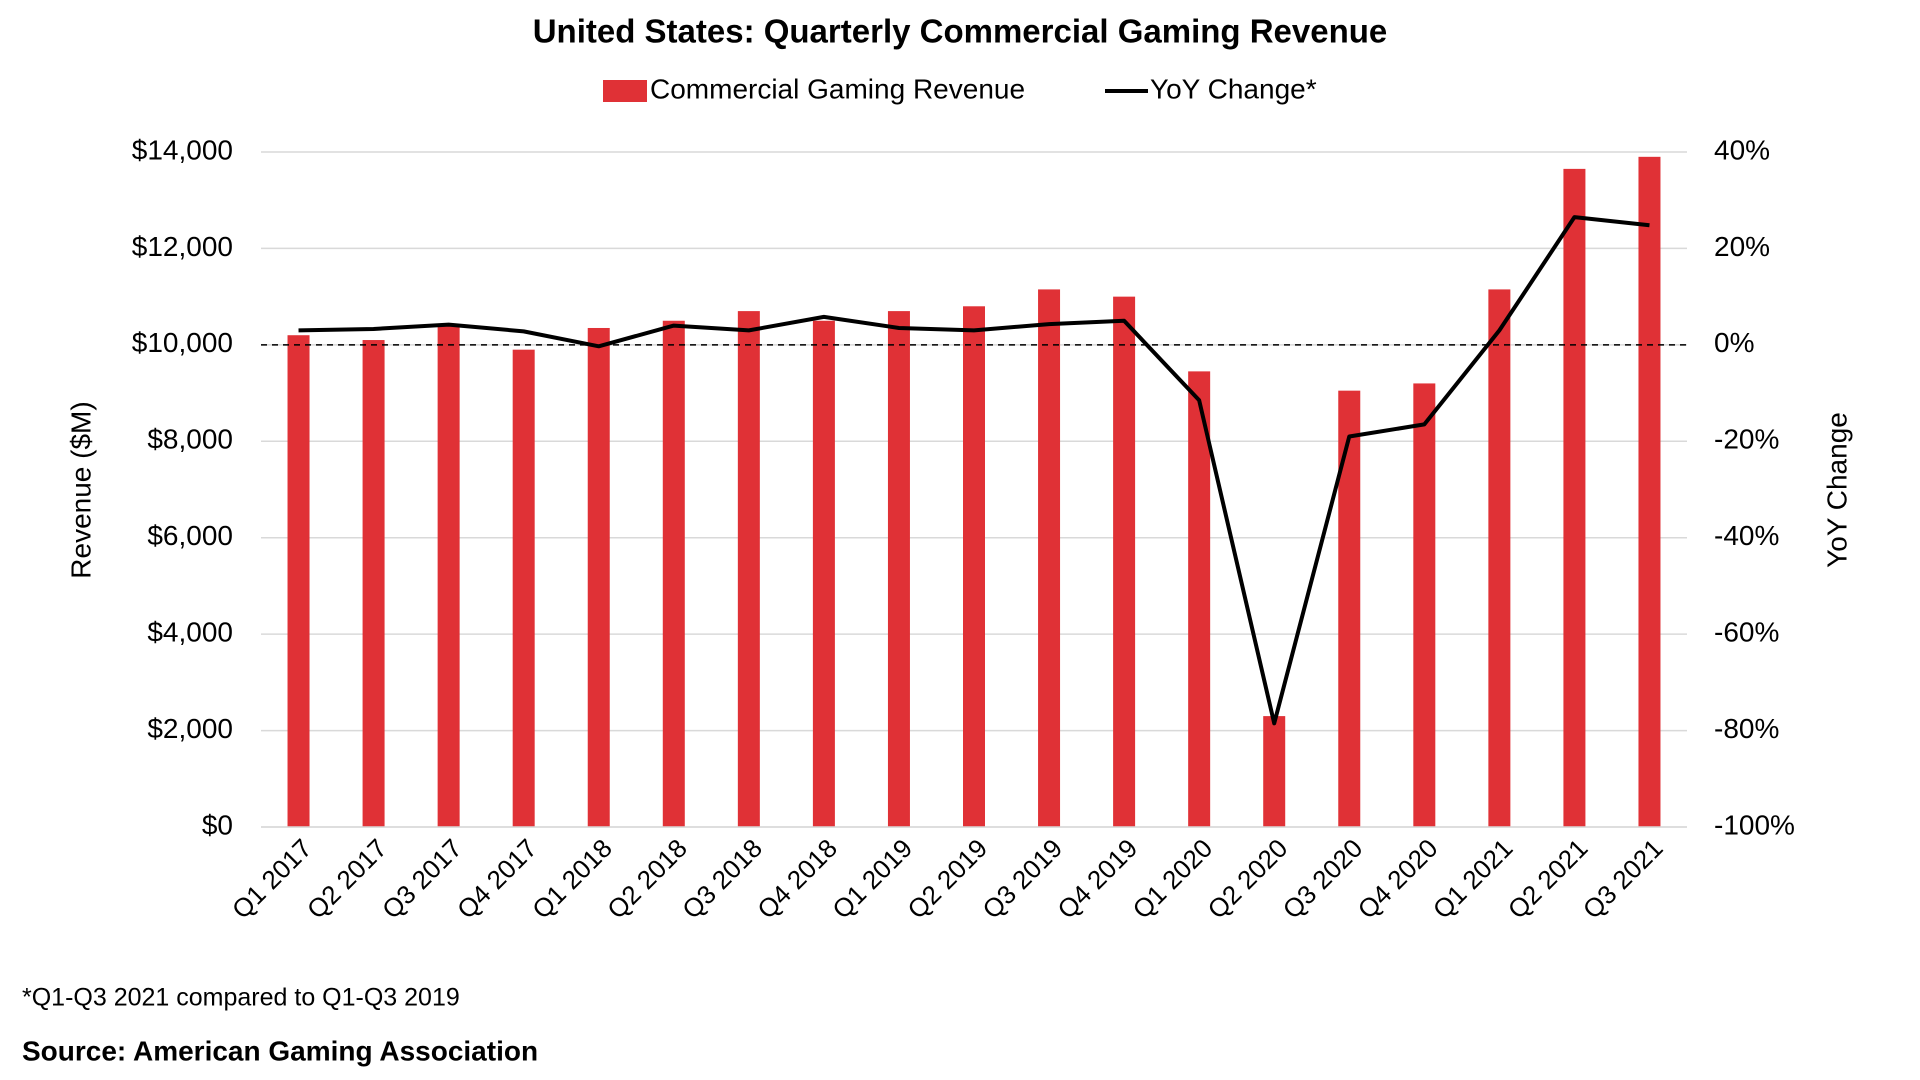  I want to click on y-tick-label: $8,000, so click(190, 439).